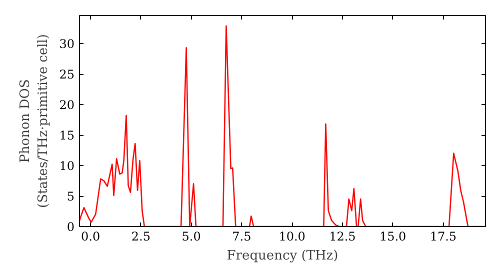  I want to click on x-tick-label: 12.5, so click(342, 237).